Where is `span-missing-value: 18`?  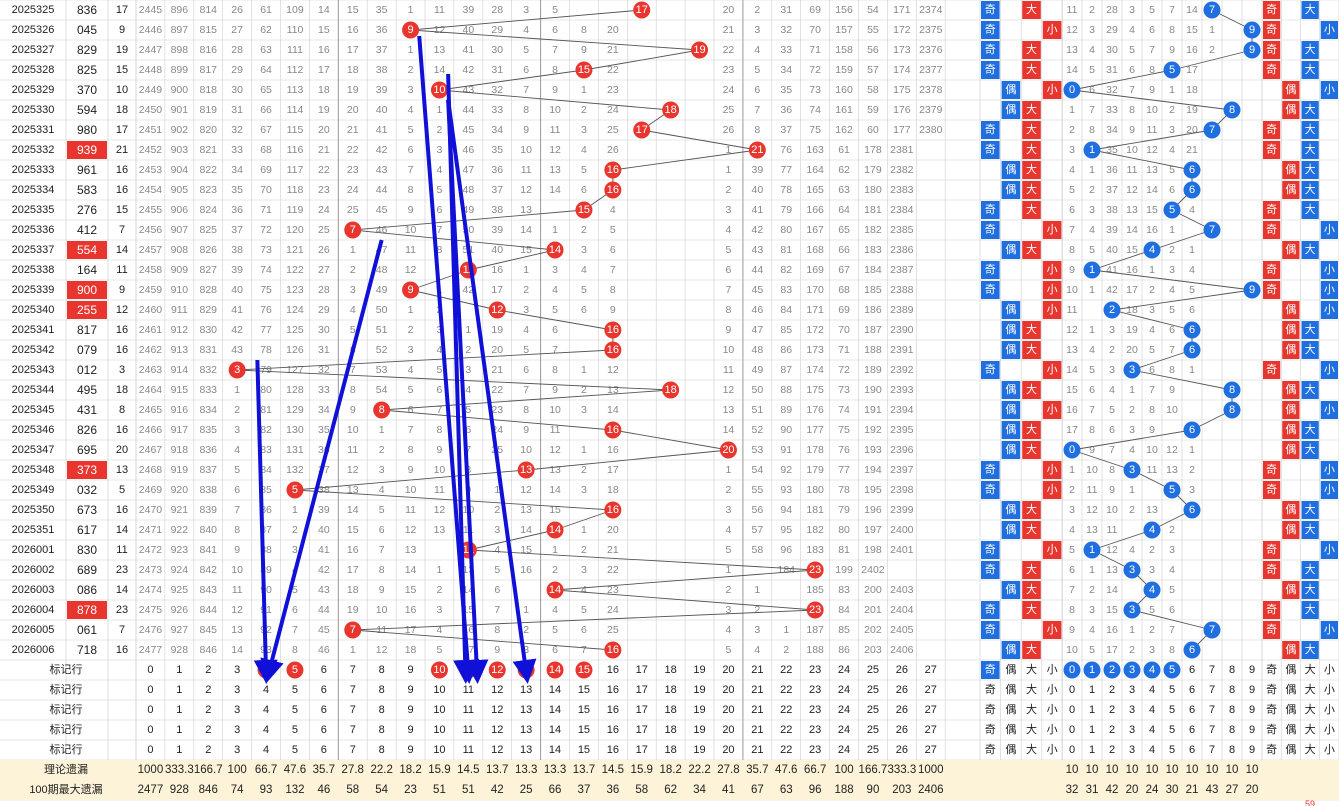
span-missing-value: 18 is located at coordinates (1132, 310).